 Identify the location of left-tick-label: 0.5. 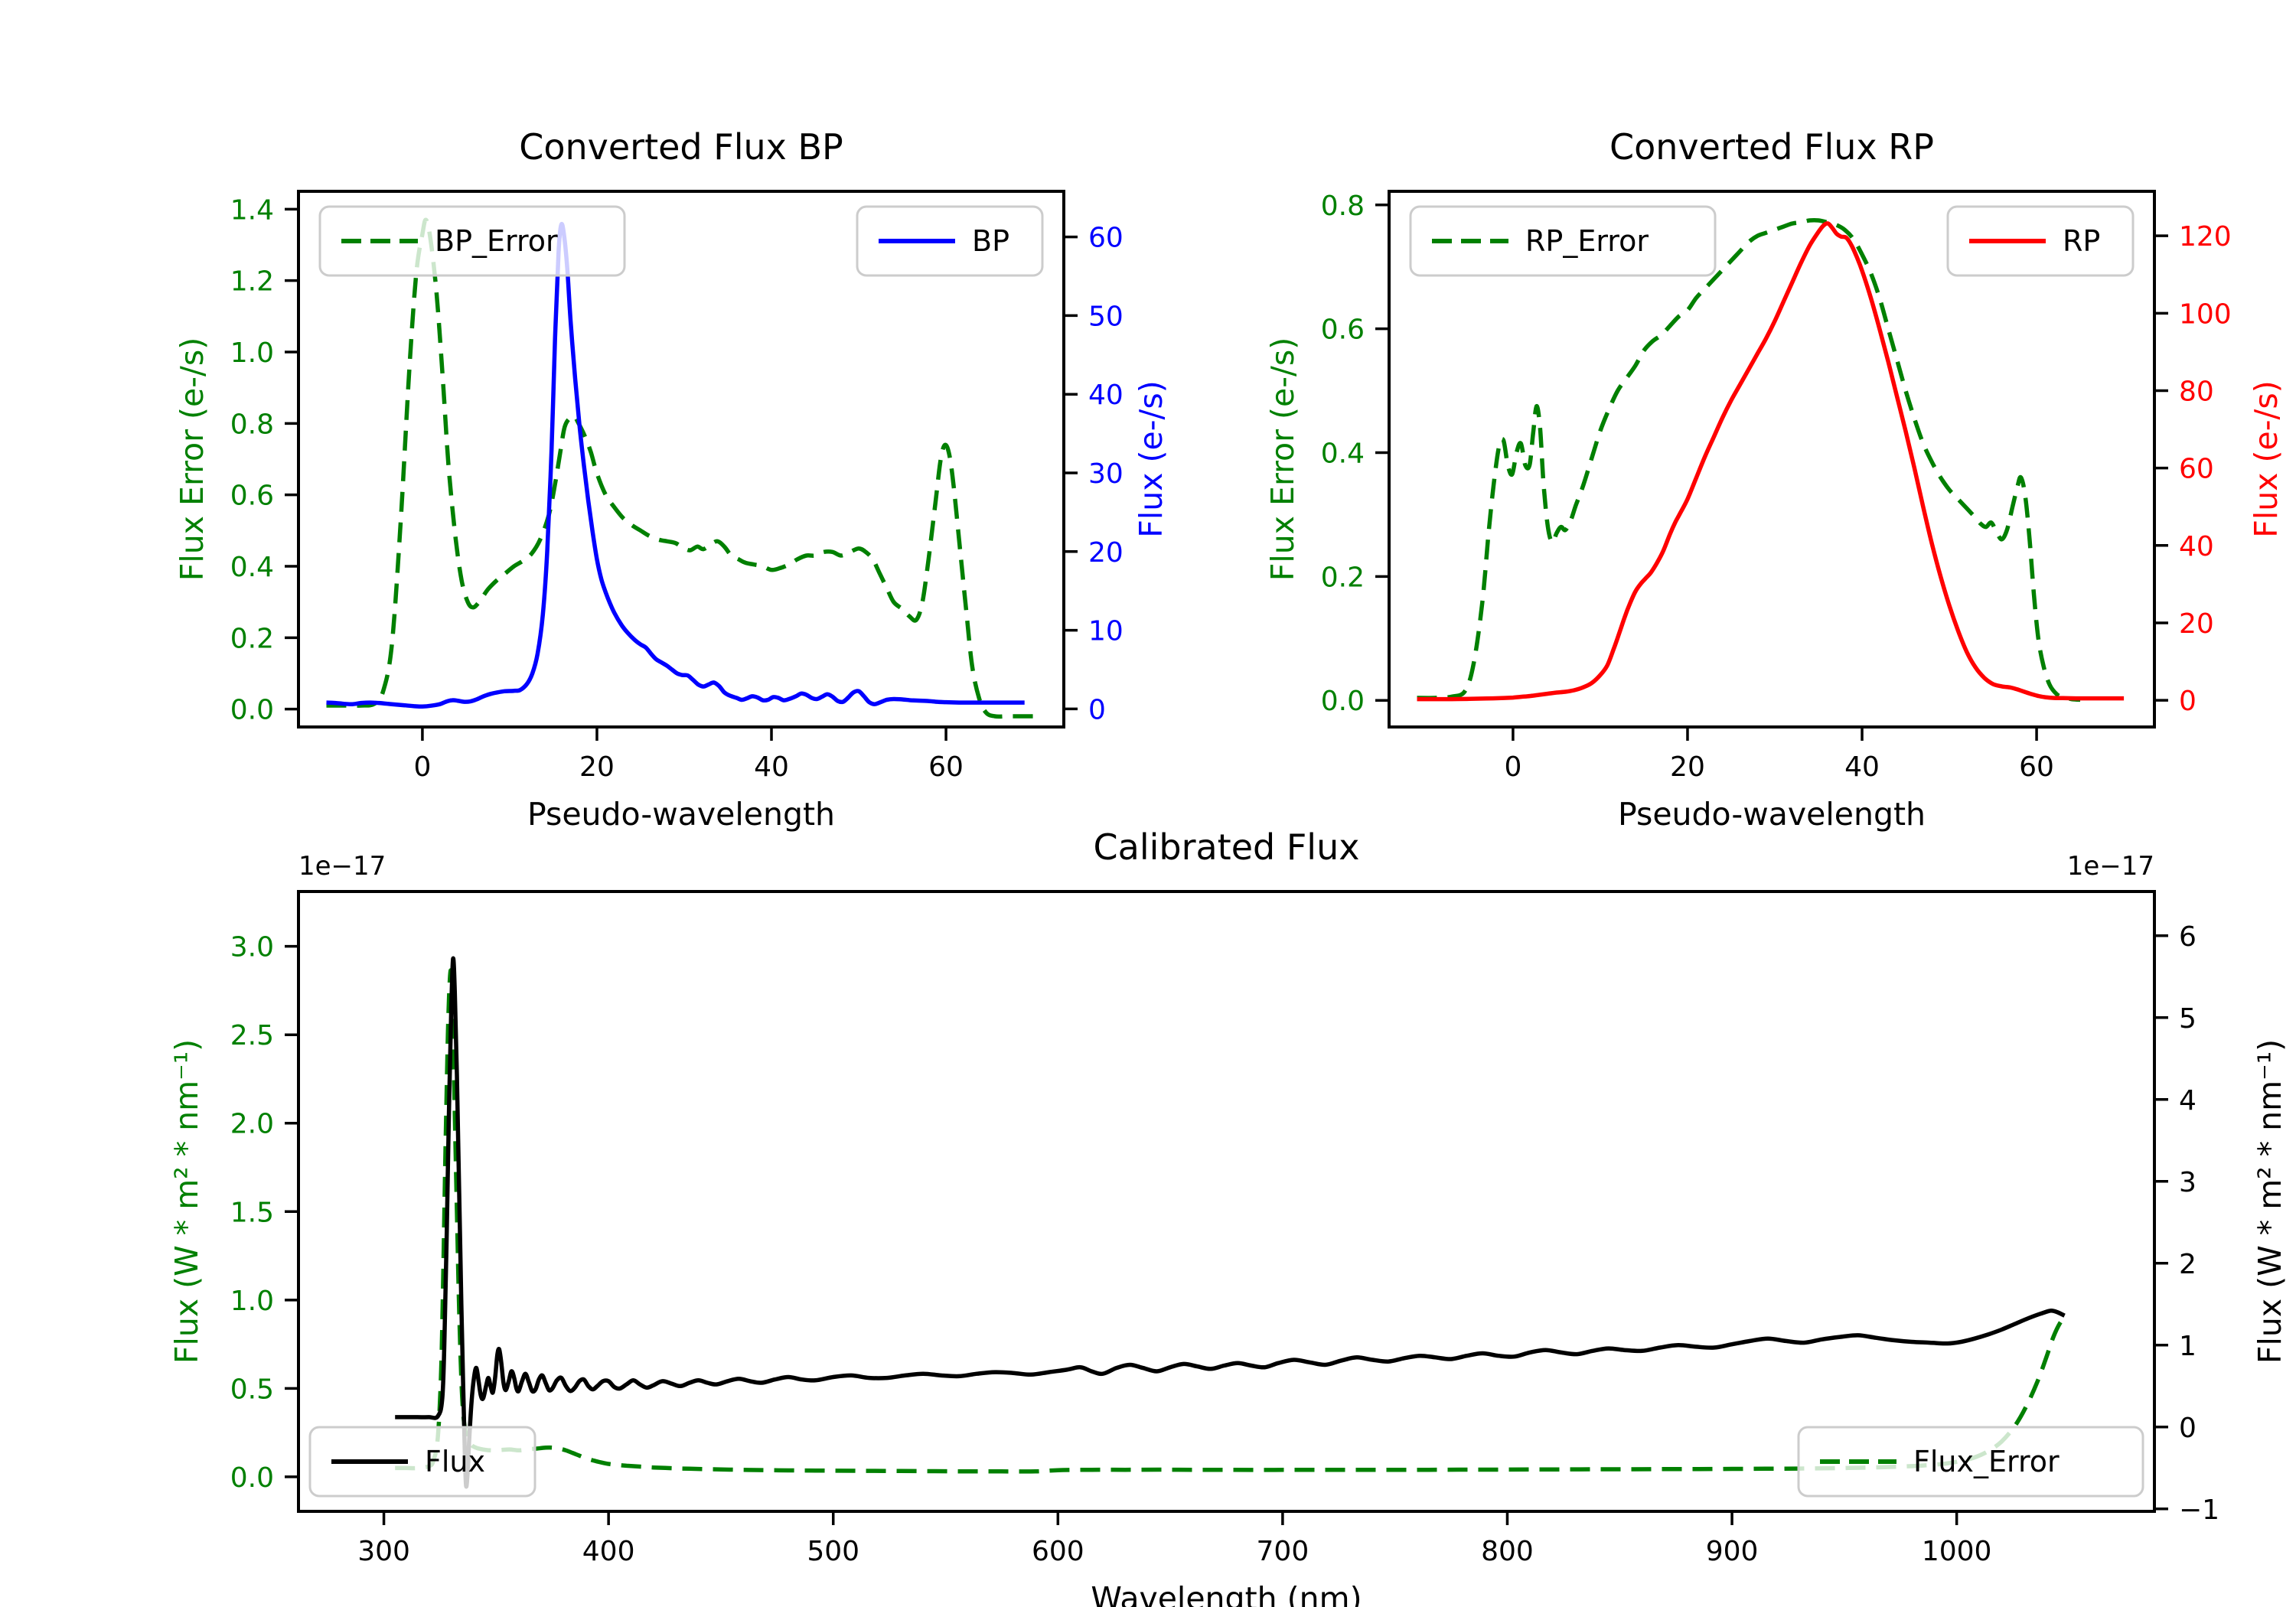
(252, 1389).